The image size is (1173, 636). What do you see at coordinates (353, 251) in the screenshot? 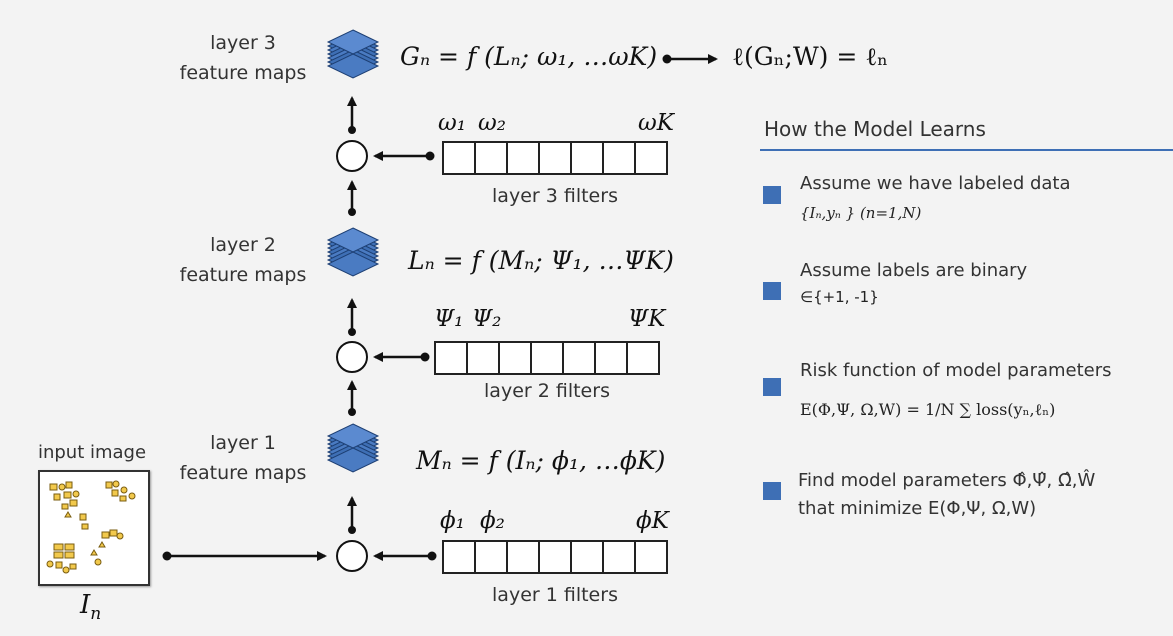
I see `layer2-feature-maps-stack-icon` at bounding box center [353, 251].